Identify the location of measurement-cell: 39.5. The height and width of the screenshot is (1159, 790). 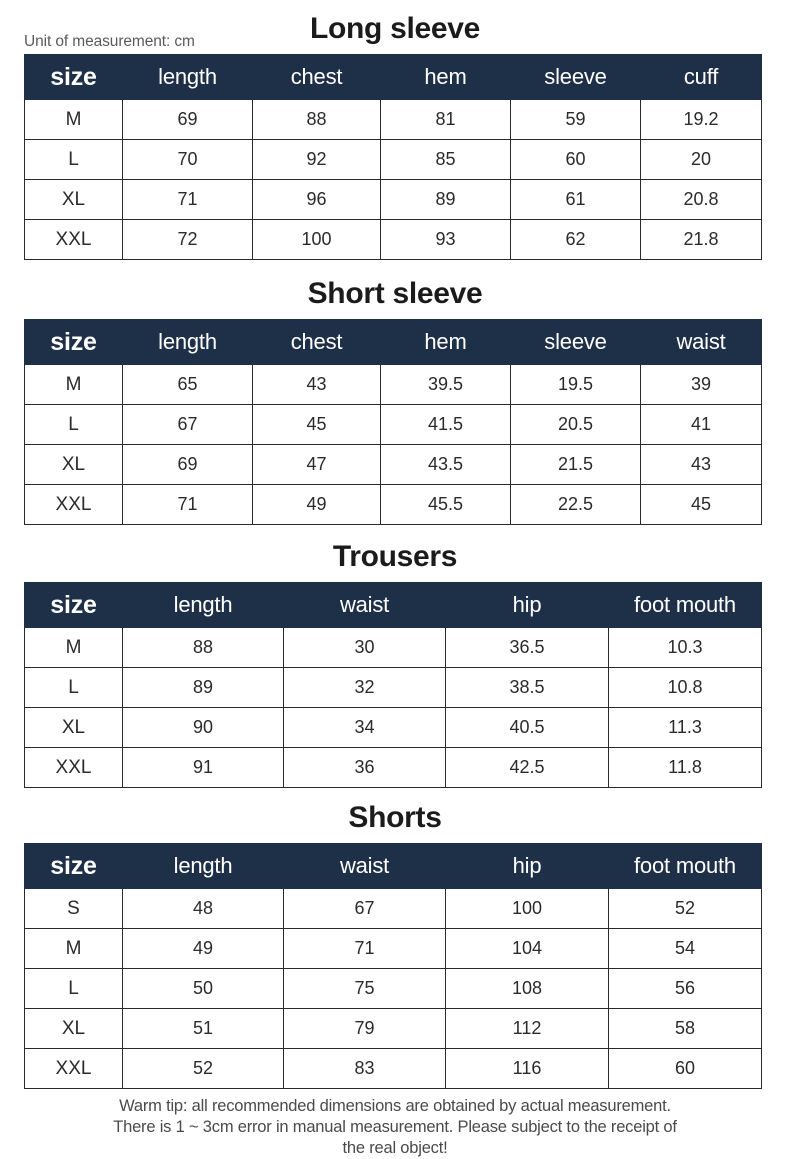
(445, 384).